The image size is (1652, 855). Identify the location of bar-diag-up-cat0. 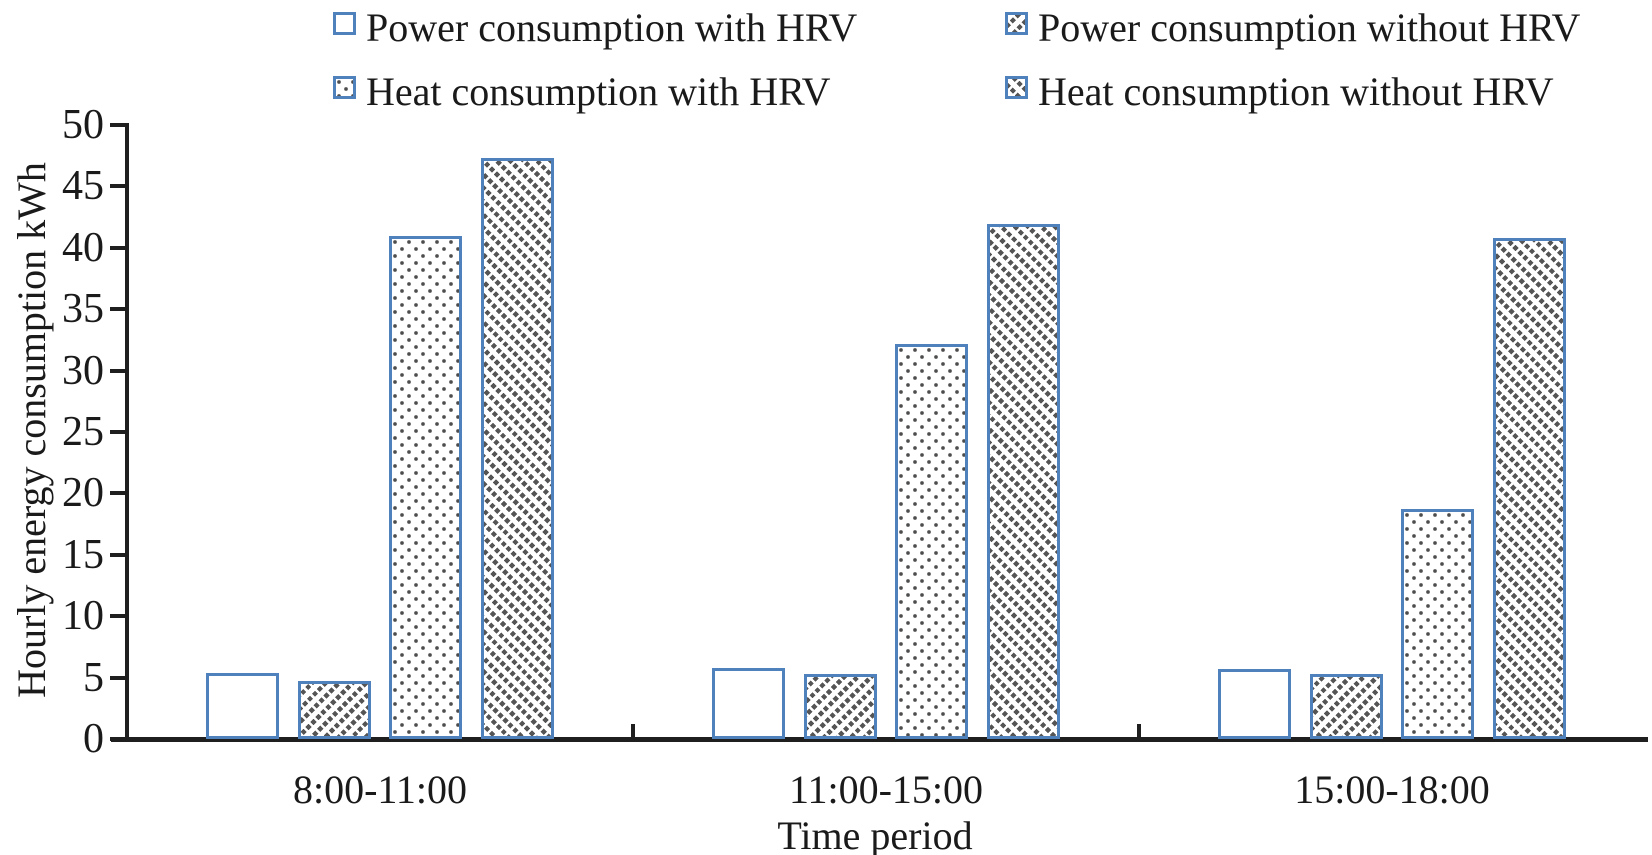
(334, 710).